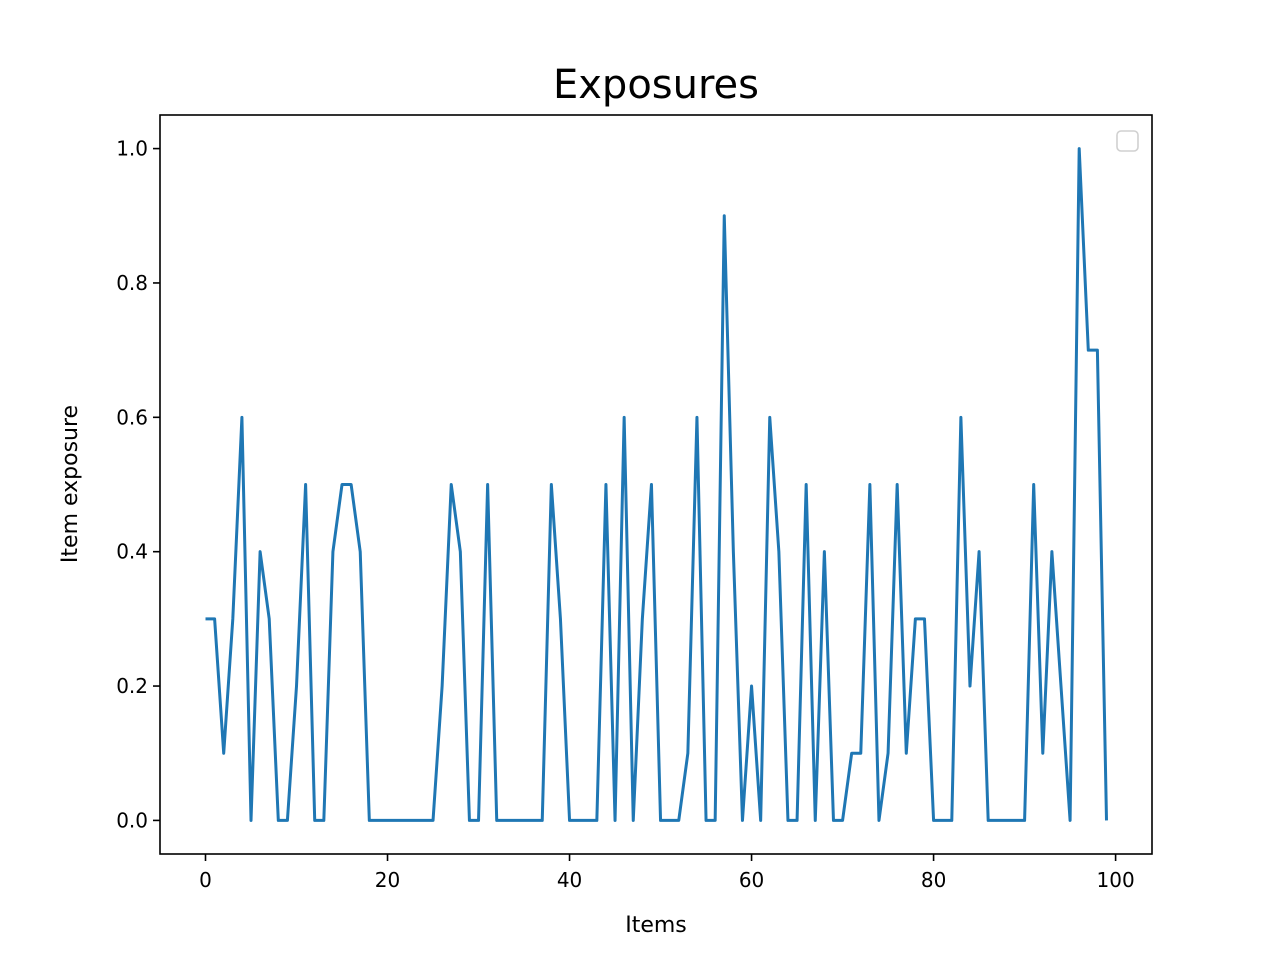  What do you see at coordinates (132, 417) in the screenshot?
I see `y-tick-label: 0.6` at bounding box center [132, 417].